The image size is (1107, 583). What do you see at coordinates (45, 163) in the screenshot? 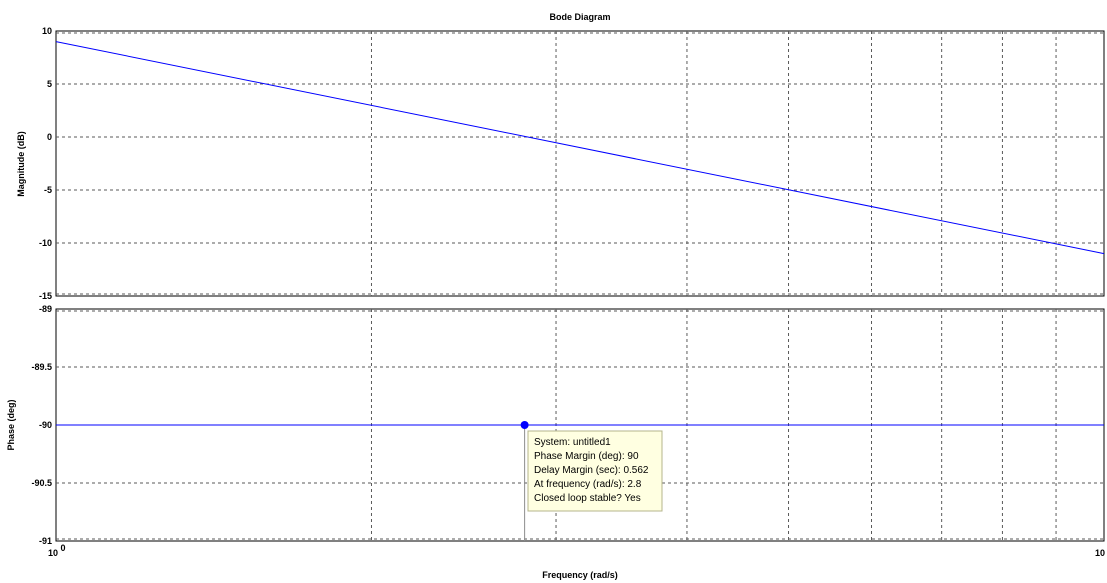
I see `magnitude-tick-labels: 10 5 0 -5 -10 -15` at bounding box center [45, 163].